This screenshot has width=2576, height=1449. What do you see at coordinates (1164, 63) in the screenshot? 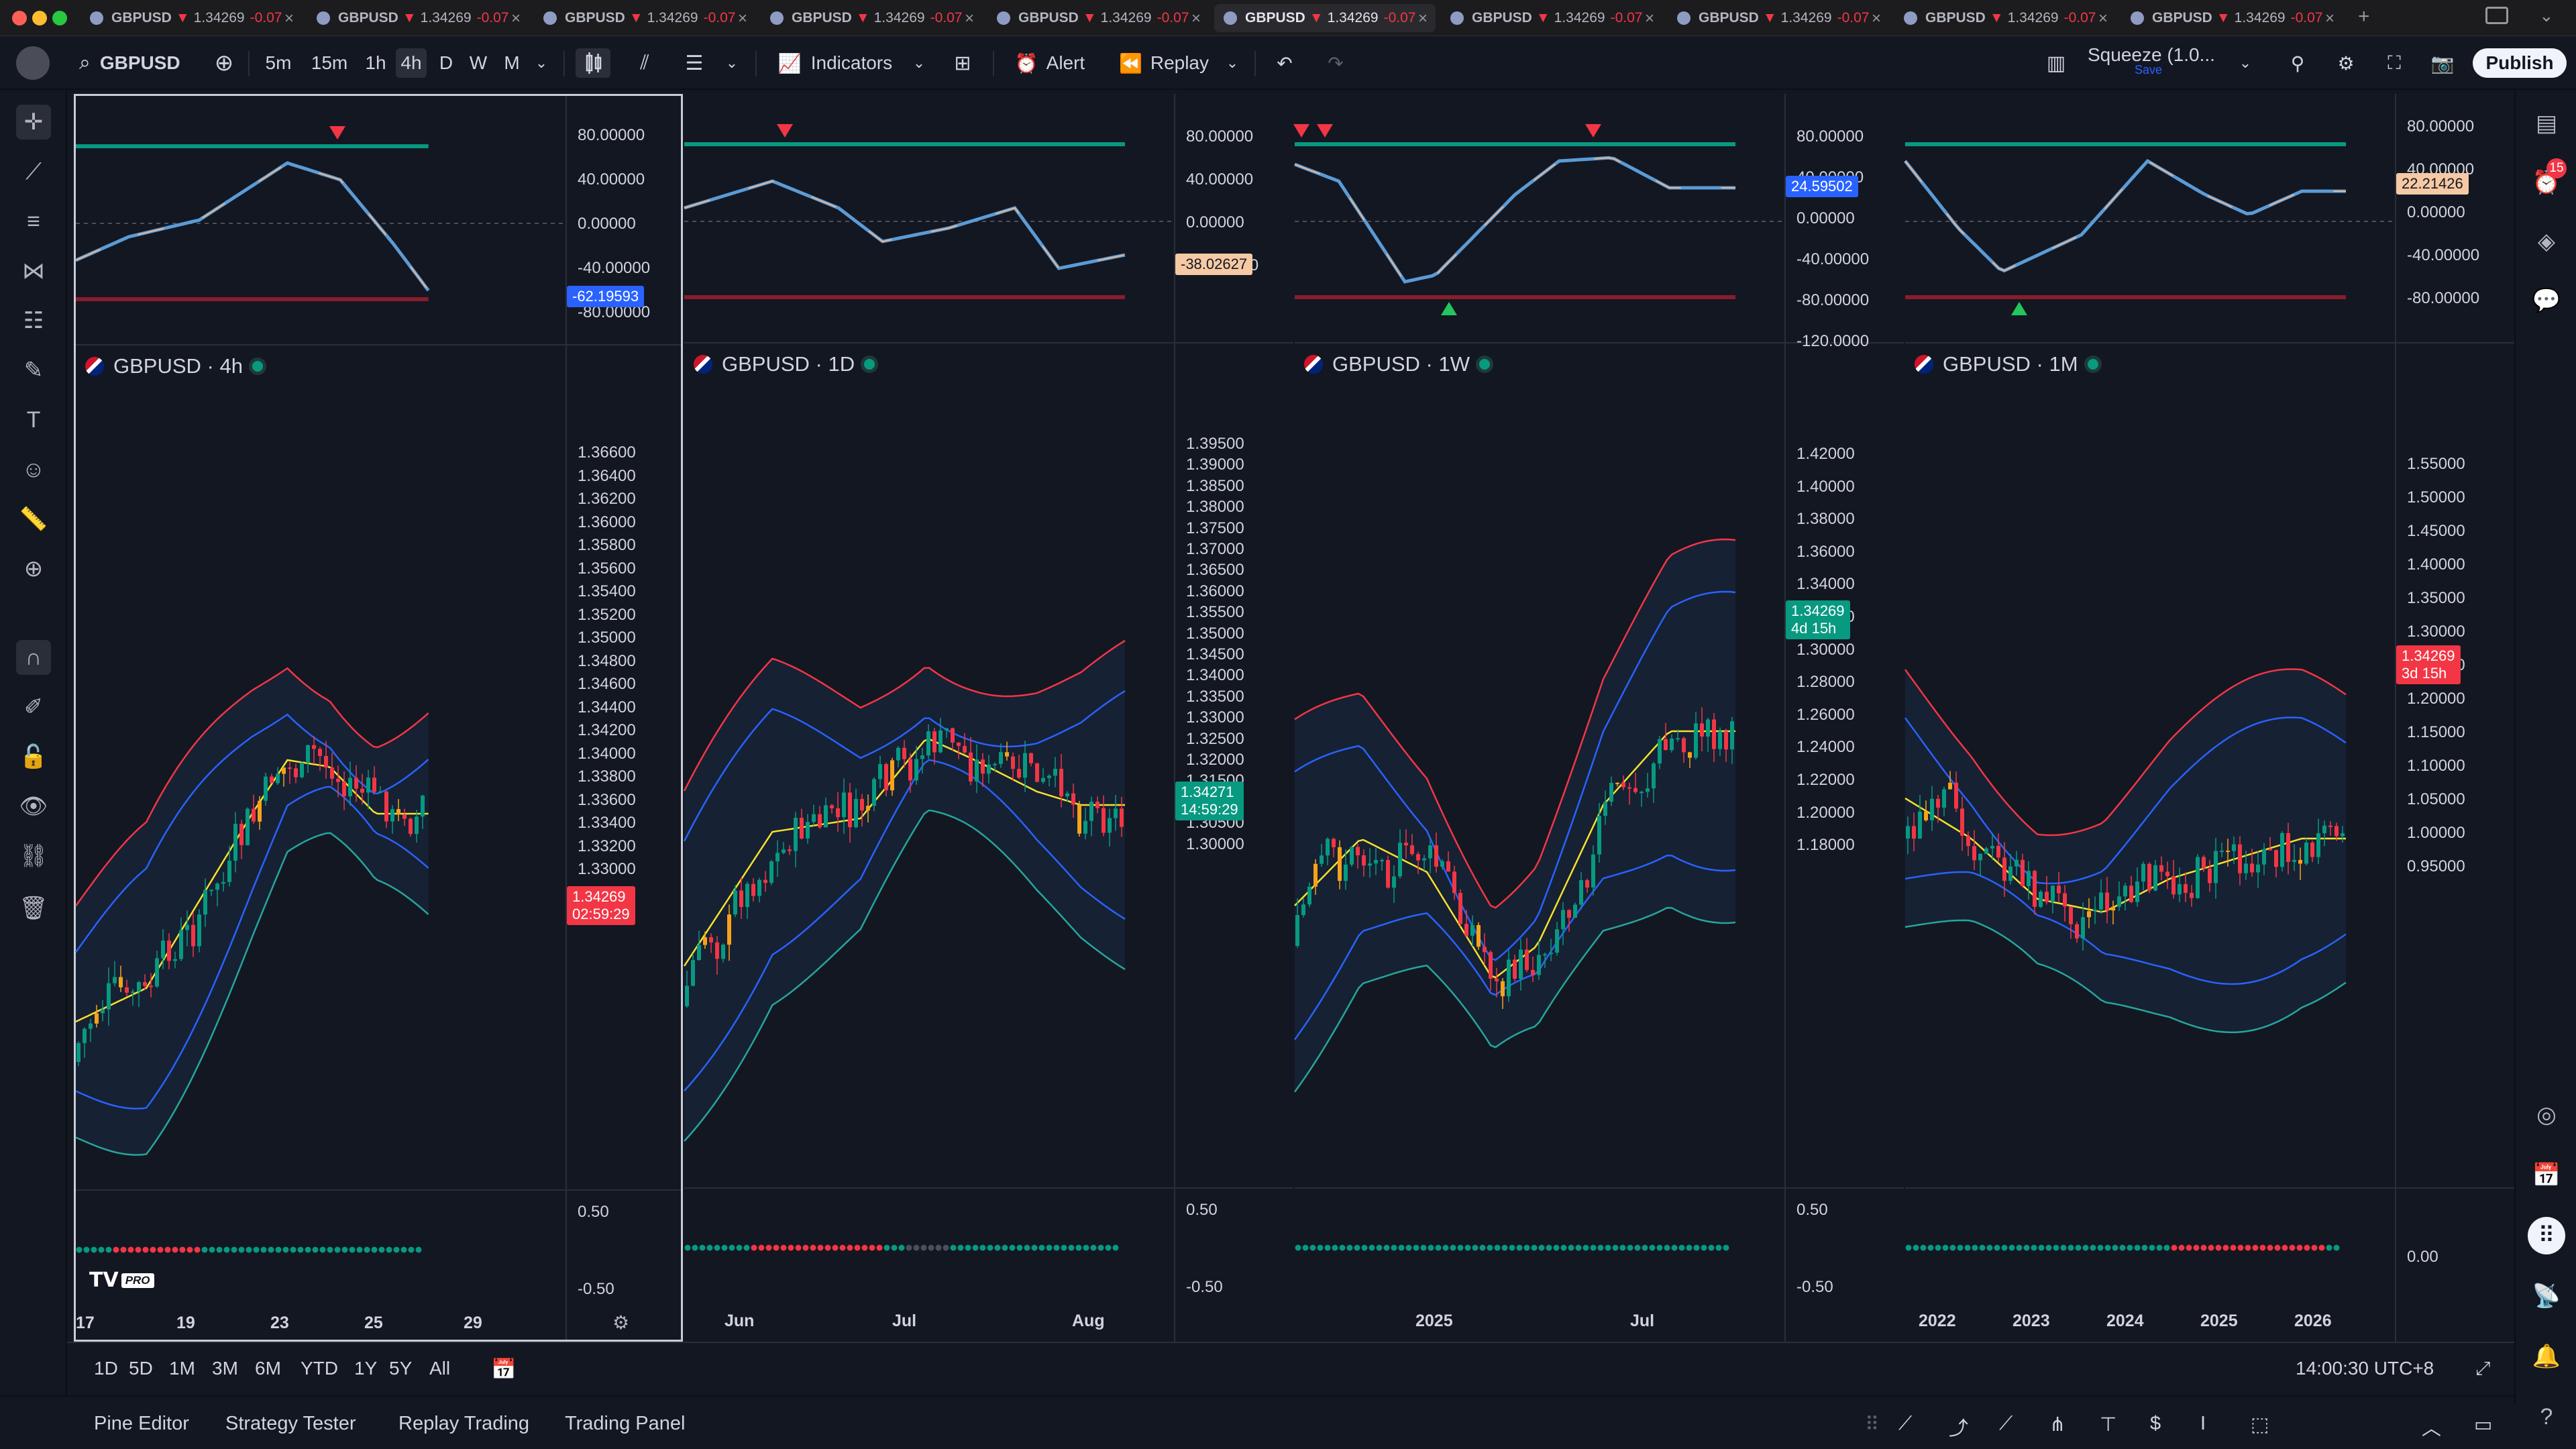
I see `replay-button: ⏪ Replay` at bounding box center [1164, 63].